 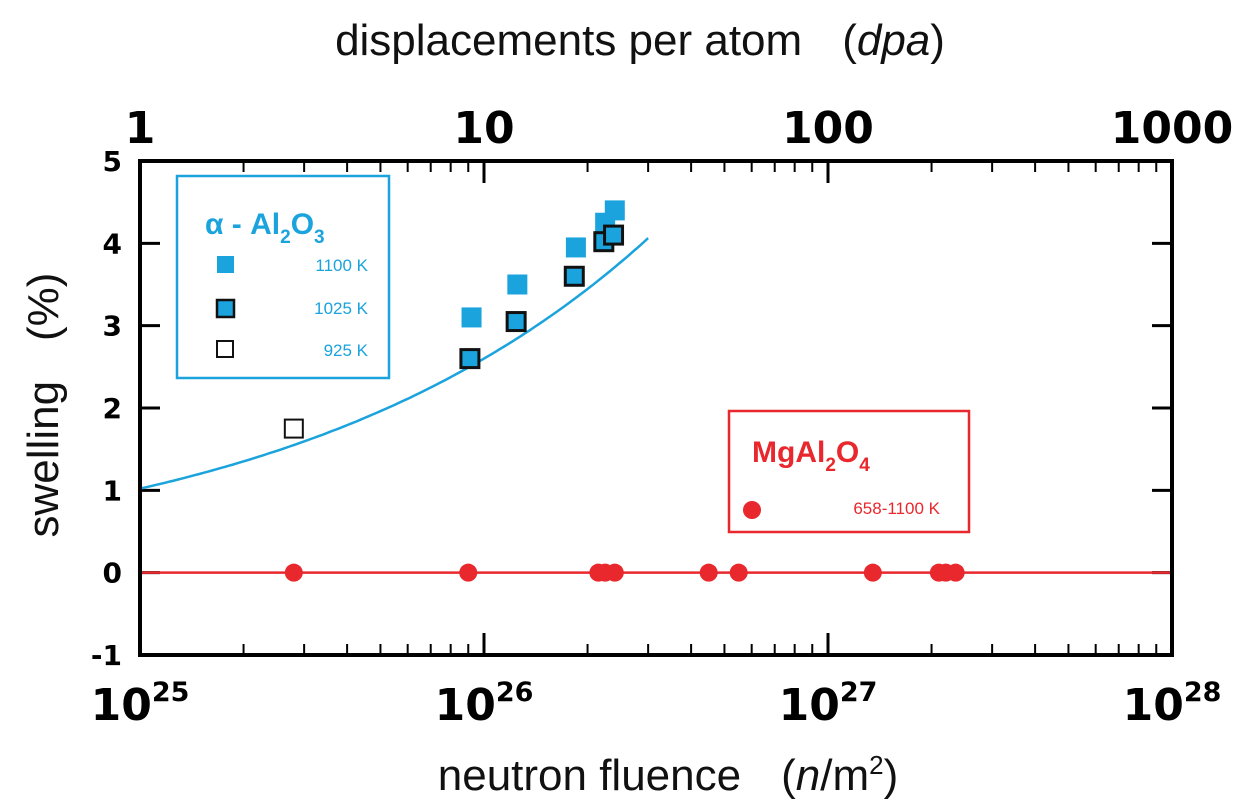 I want to click on y-tick-label: 5, so click(x=112, y=161).